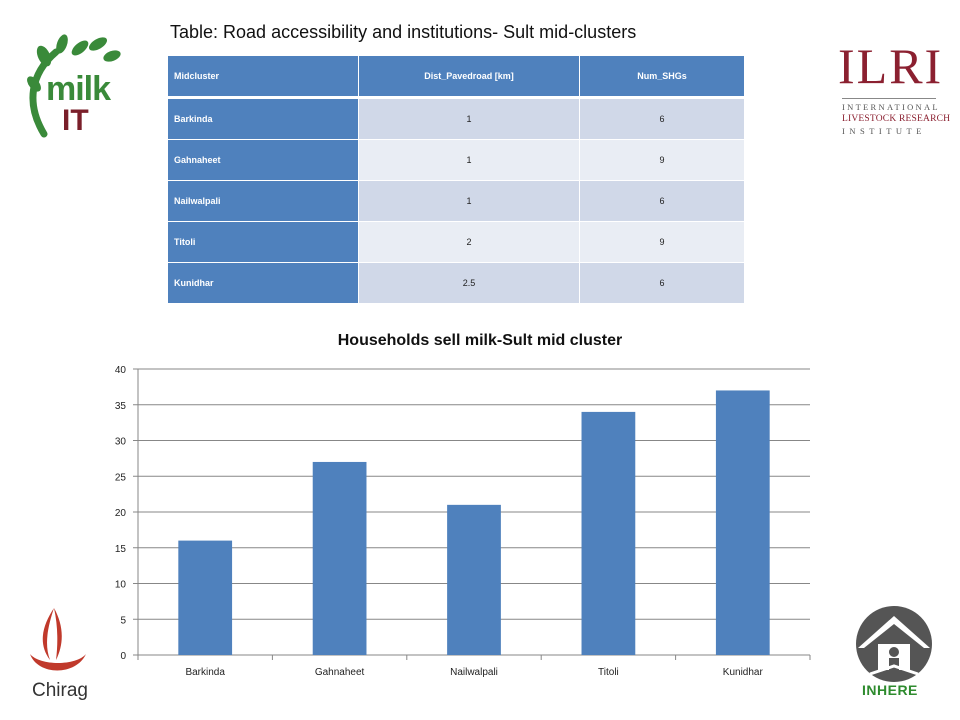 The width and height of the screenshot is (960, 720). Describe the element at coordinates (60, 690) in the screenshot. I see `chirag-text: Chirag` at that location.